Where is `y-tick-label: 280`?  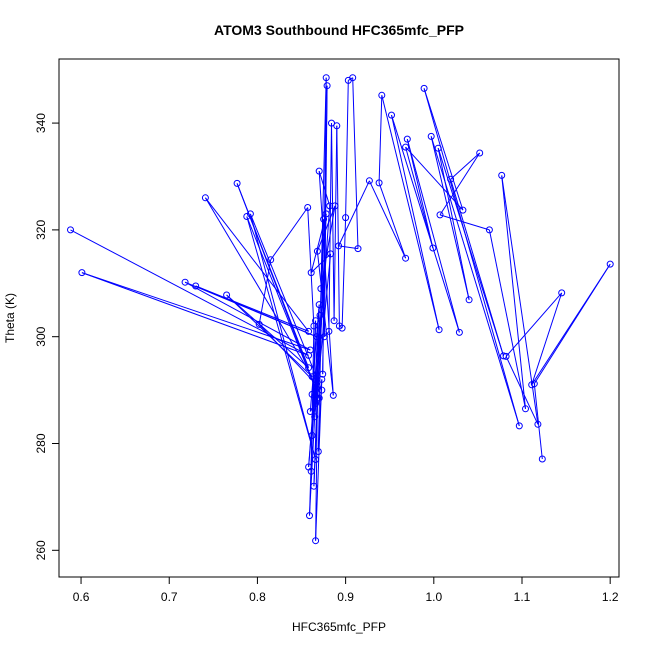
y-tick-label: 280 is located at coordinates (41, 443).